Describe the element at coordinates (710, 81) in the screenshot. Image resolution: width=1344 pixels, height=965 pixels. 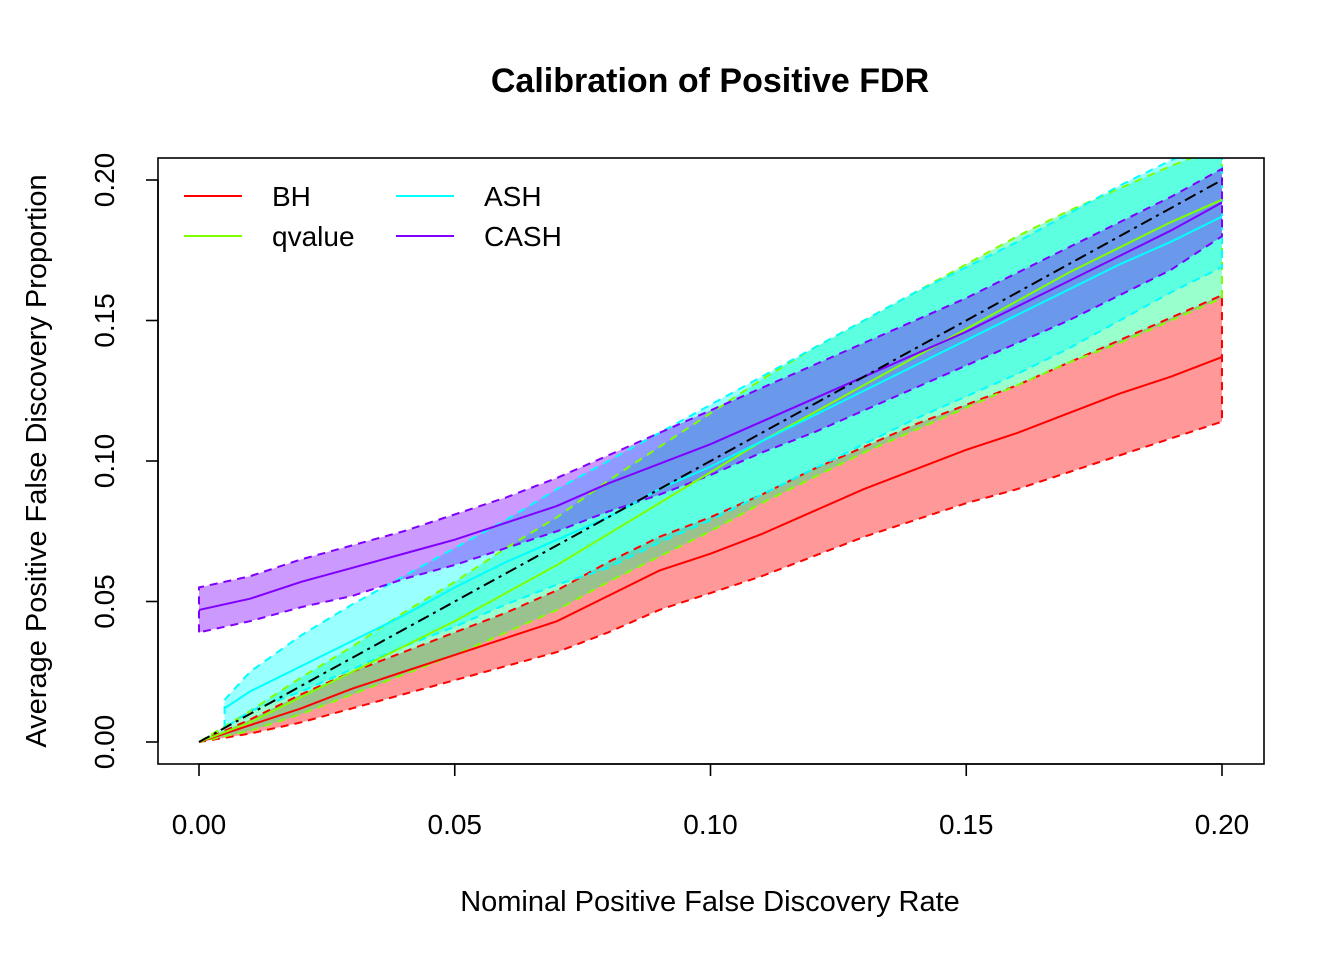
I see `chart-title: Calibration of Positive FDR` at that location.